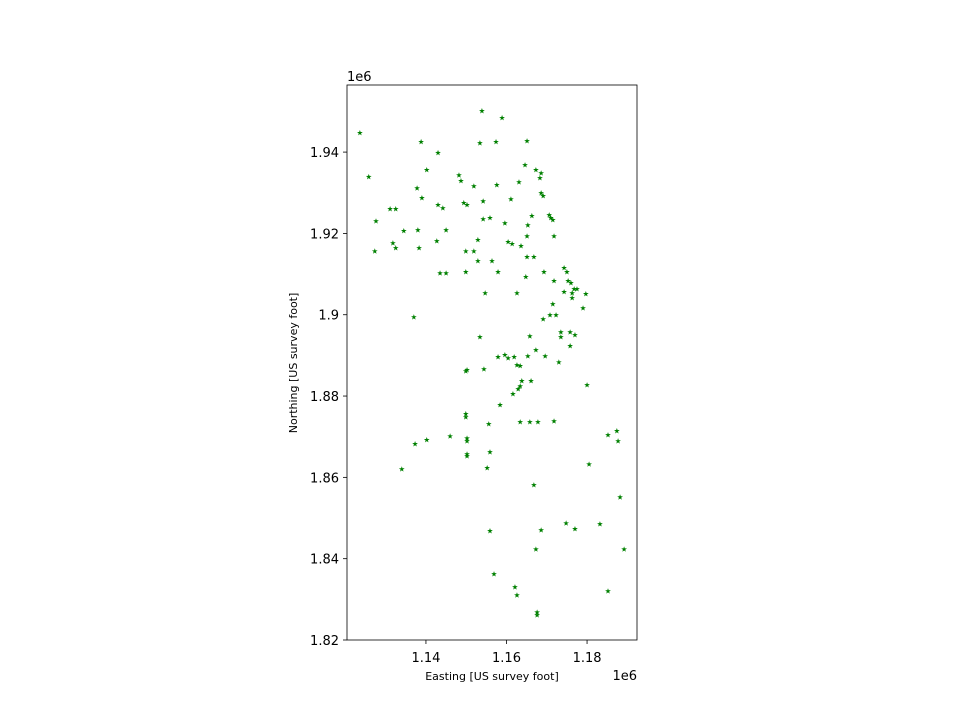 The width and height of the screenshot is (960, 719). Describe the element at coordinates (359, 77) in the screenshot. I see `y-offset-text: 1e6` at that location.